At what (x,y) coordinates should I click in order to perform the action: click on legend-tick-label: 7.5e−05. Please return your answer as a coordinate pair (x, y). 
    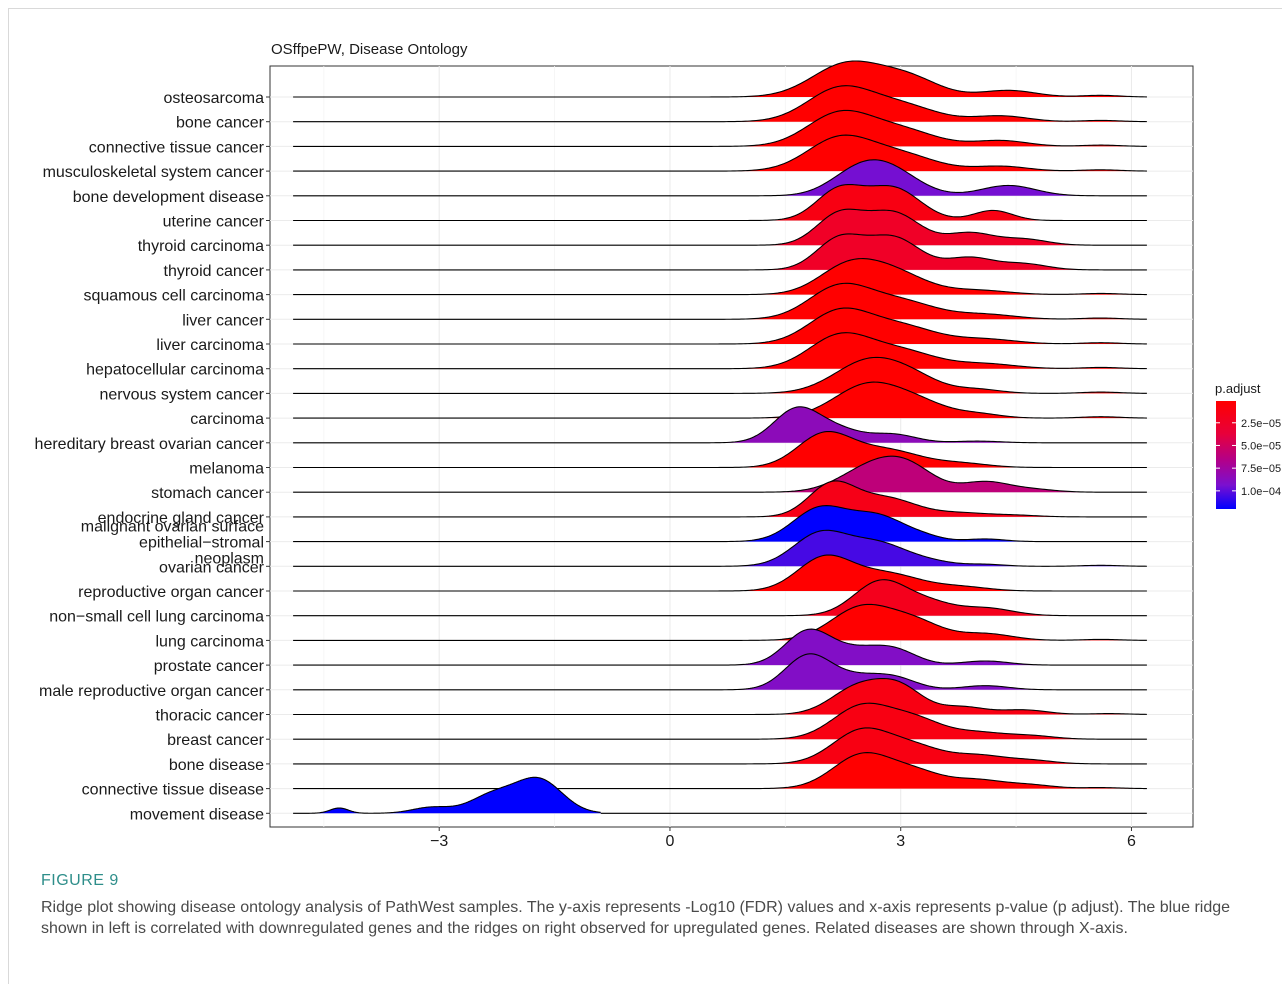
    Looking at the image, I should click on (1261, 469).